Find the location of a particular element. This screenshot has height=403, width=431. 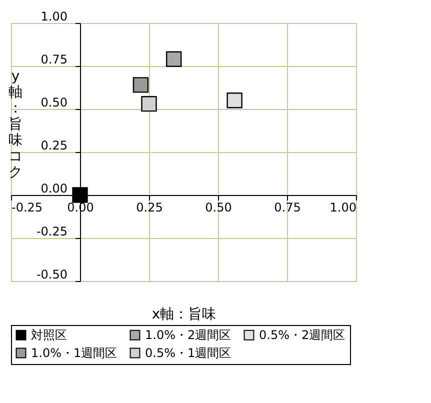

x-tick-label: 0.50 is located at coordinates (218, 207).